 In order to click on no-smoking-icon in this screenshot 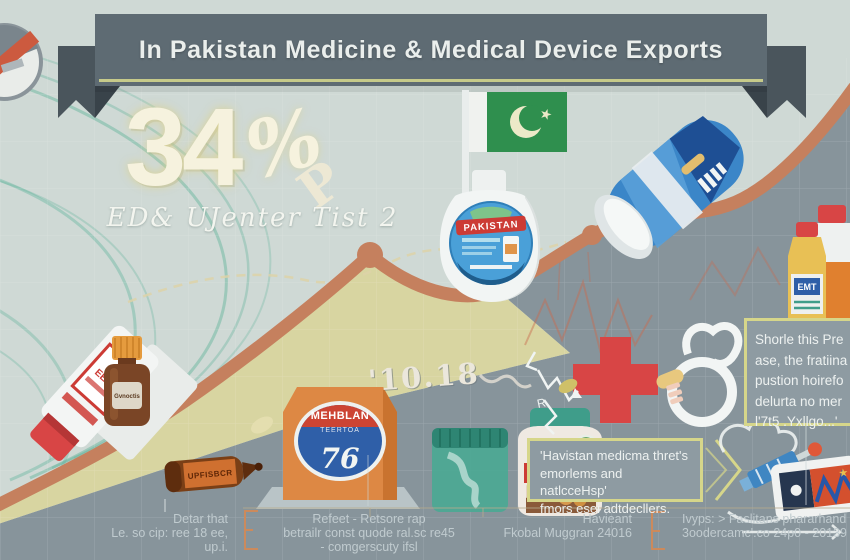, I will do `click(21, 62)`.